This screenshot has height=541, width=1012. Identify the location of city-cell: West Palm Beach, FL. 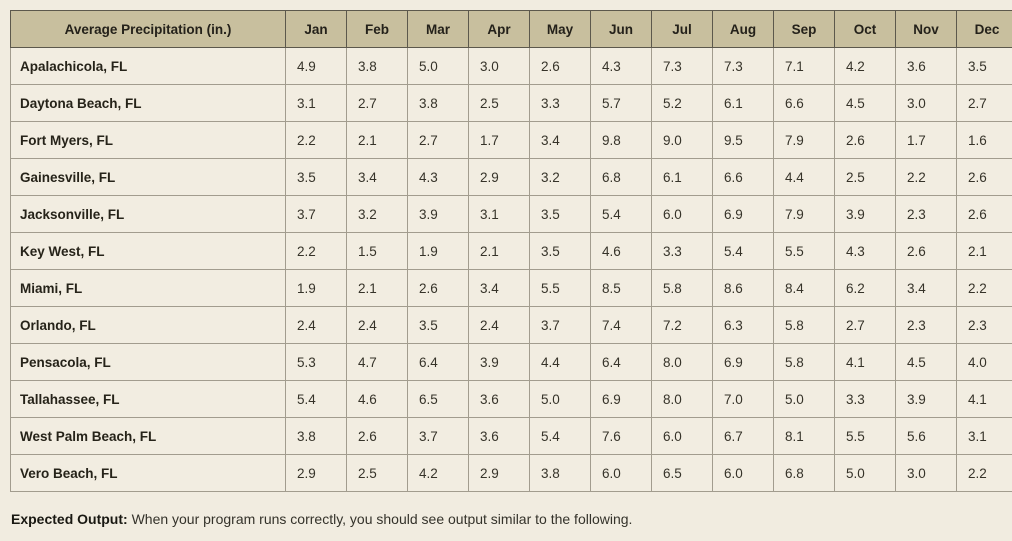
(148, 436).